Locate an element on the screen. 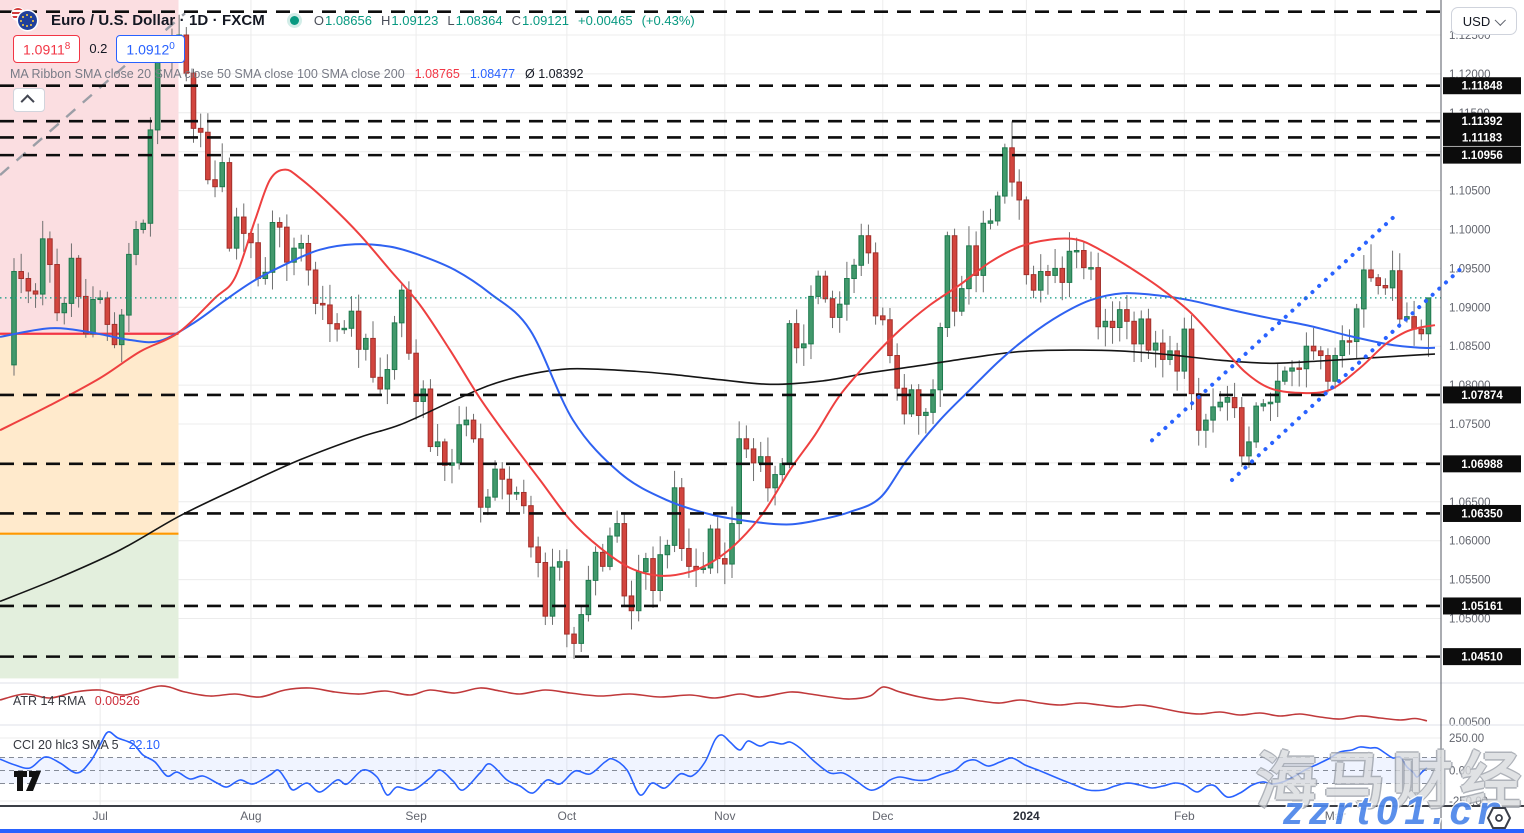  currency-dropdown: USD is located at coordinates (1484, 21).